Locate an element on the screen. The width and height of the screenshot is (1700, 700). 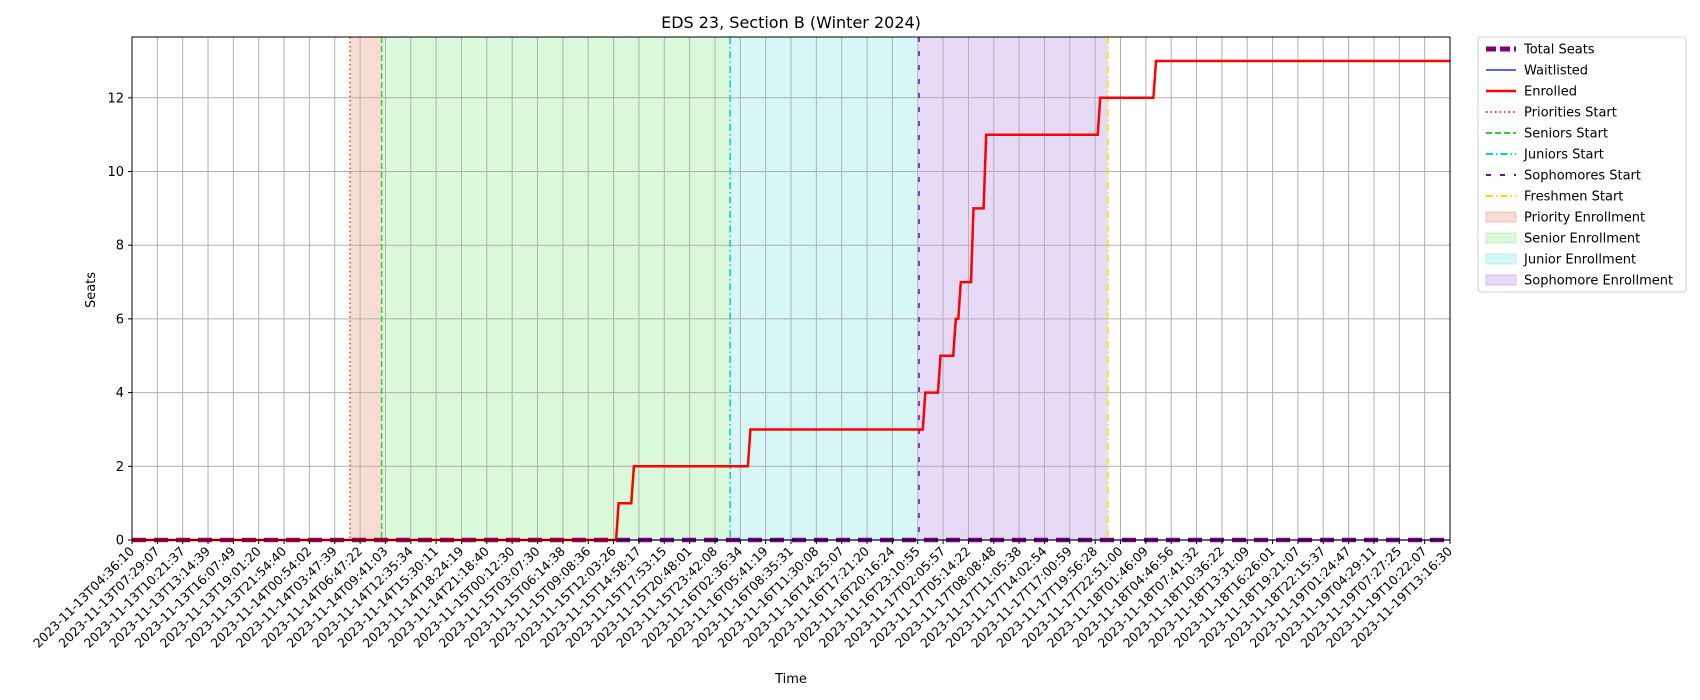
y-axis: 0 2 4 6 8 10 12 is located at coordinates (119, 320).